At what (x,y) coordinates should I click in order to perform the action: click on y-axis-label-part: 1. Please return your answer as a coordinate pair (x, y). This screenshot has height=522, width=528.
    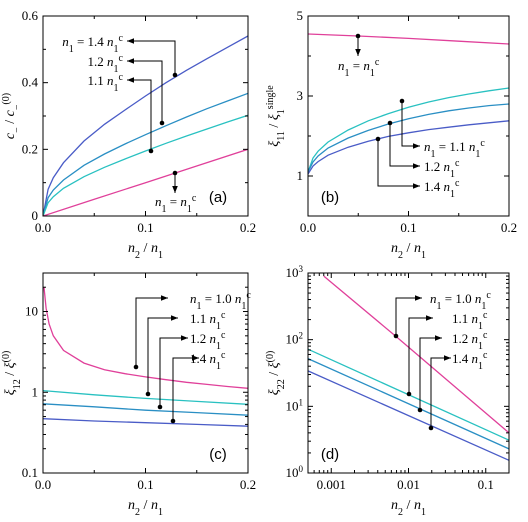
    Looking at the image, I should click on (281, 111).